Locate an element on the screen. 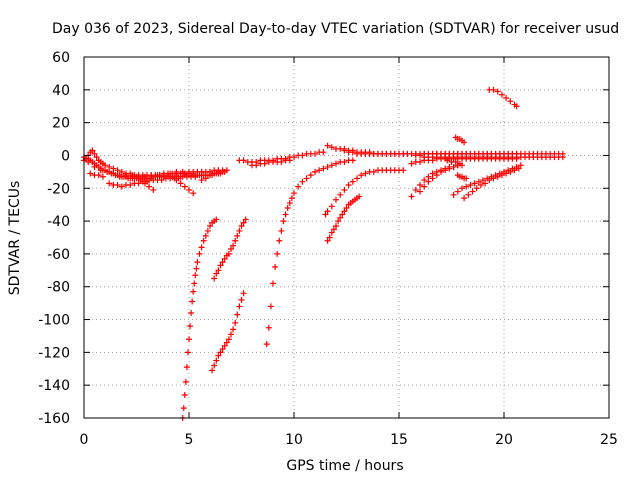 This screenshot has height=480, width=640. x-tick-label: 15 is located at coordinates (399, 440).